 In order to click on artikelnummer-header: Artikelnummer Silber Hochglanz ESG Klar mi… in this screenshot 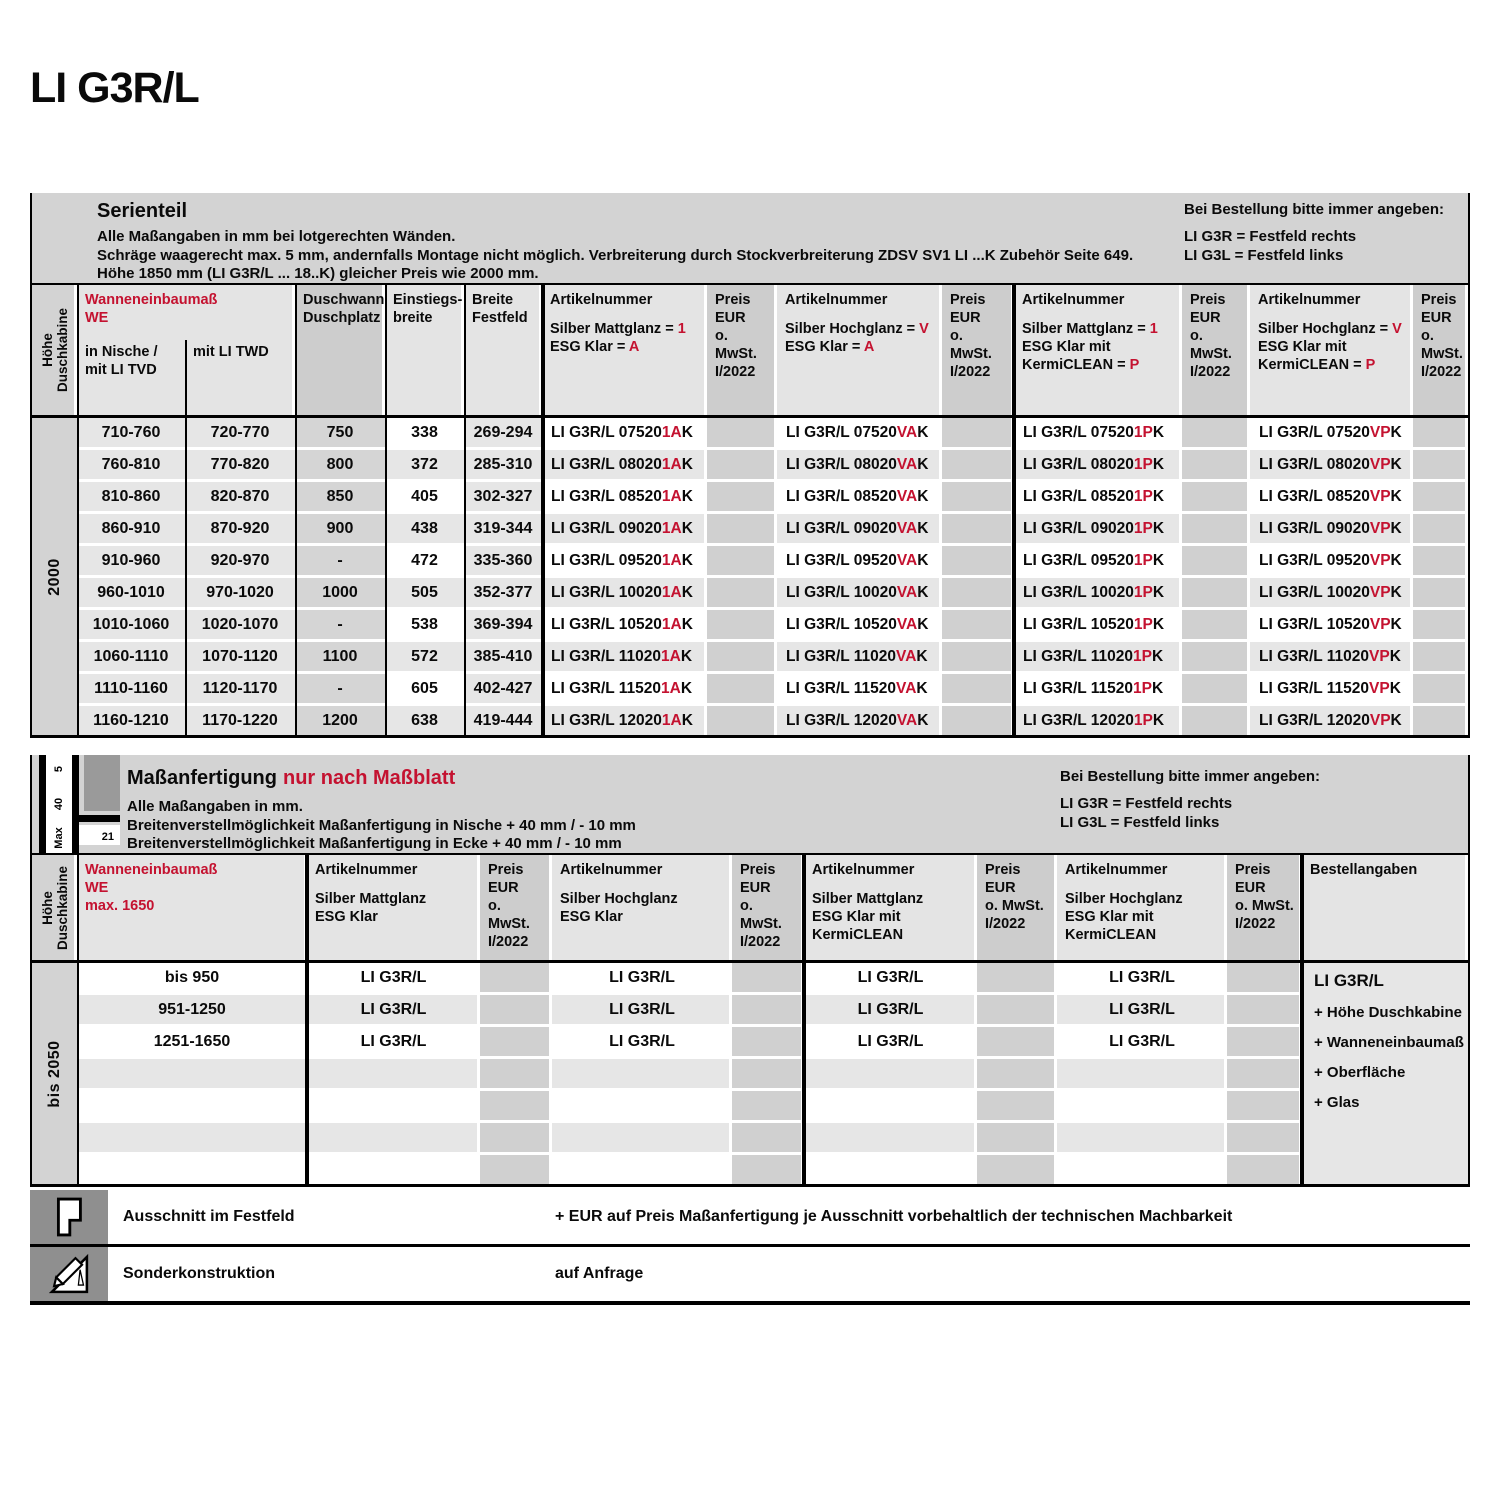, I will do `click(1142, 907)`.